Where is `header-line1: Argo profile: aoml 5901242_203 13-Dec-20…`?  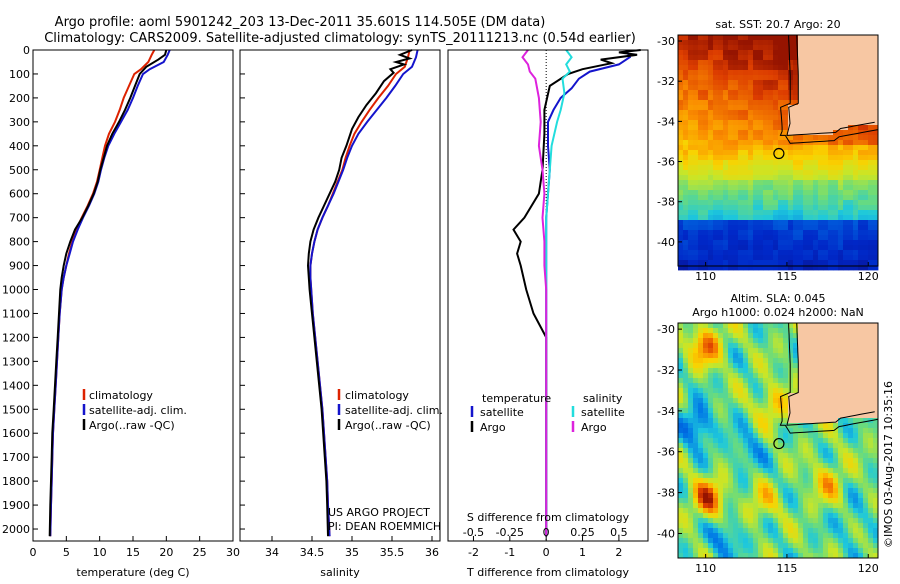 header-line1: Argo profile: aoml 5901242_203 13-Dec-20… is located at coordinates (300, 22).